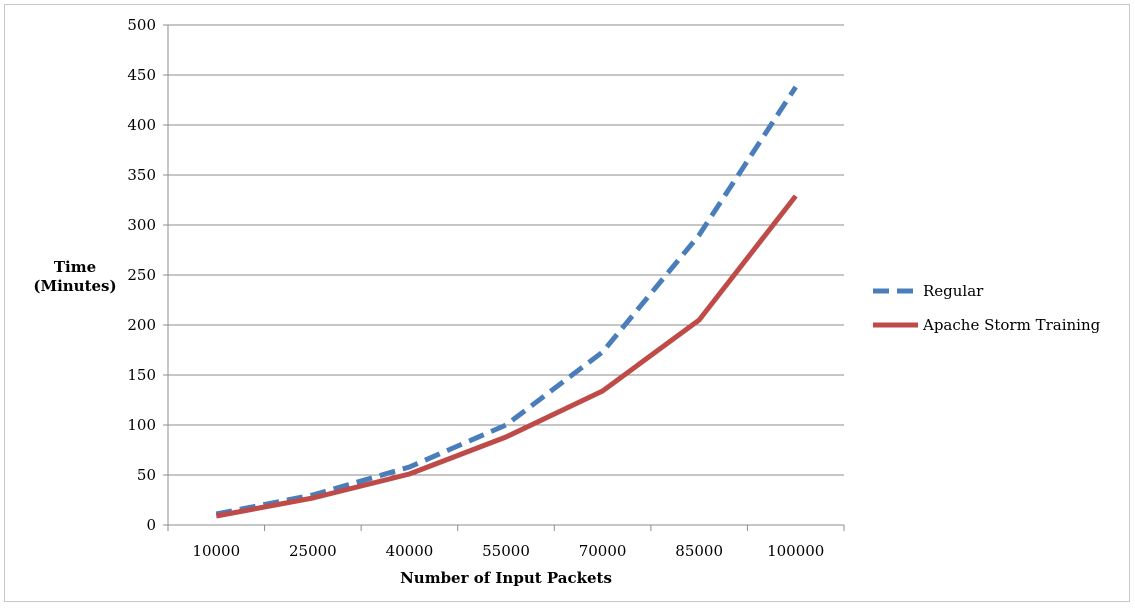 This screenshot has width=1135, height=608. I want to click on y-axis-title-line1: Time, so click(75, 267).